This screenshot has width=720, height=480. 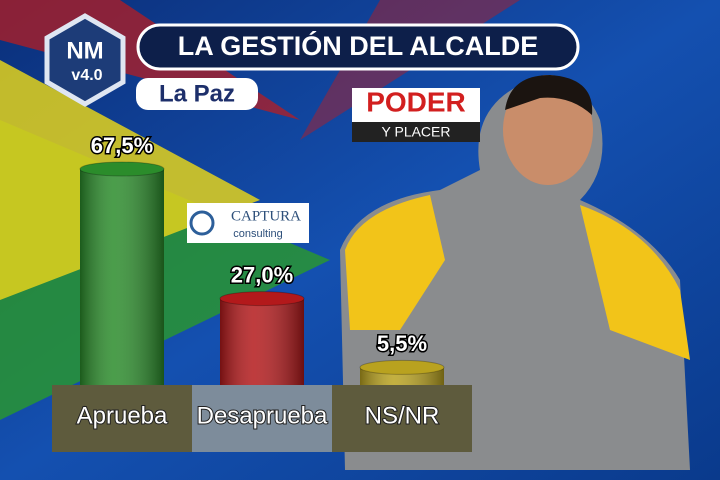 I want to click on title-box, so click(x=358, y=47).